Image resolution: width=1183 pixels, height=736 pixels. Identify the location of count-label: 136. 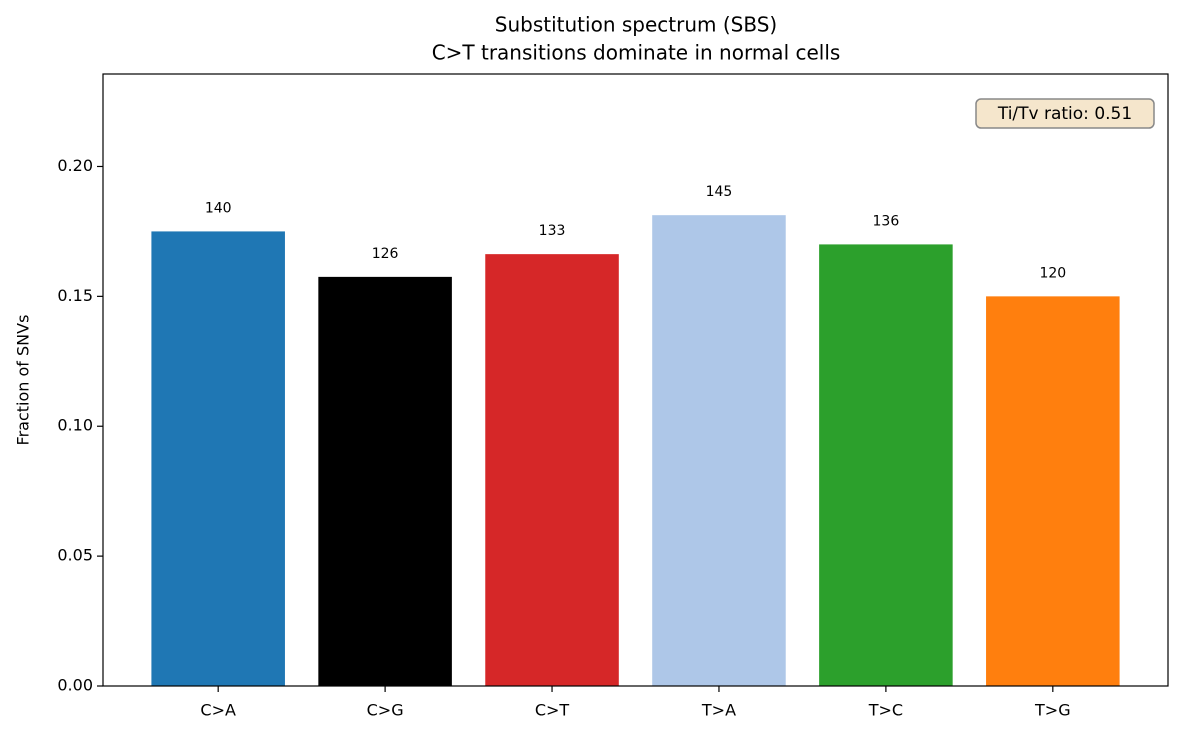
(886, 221).